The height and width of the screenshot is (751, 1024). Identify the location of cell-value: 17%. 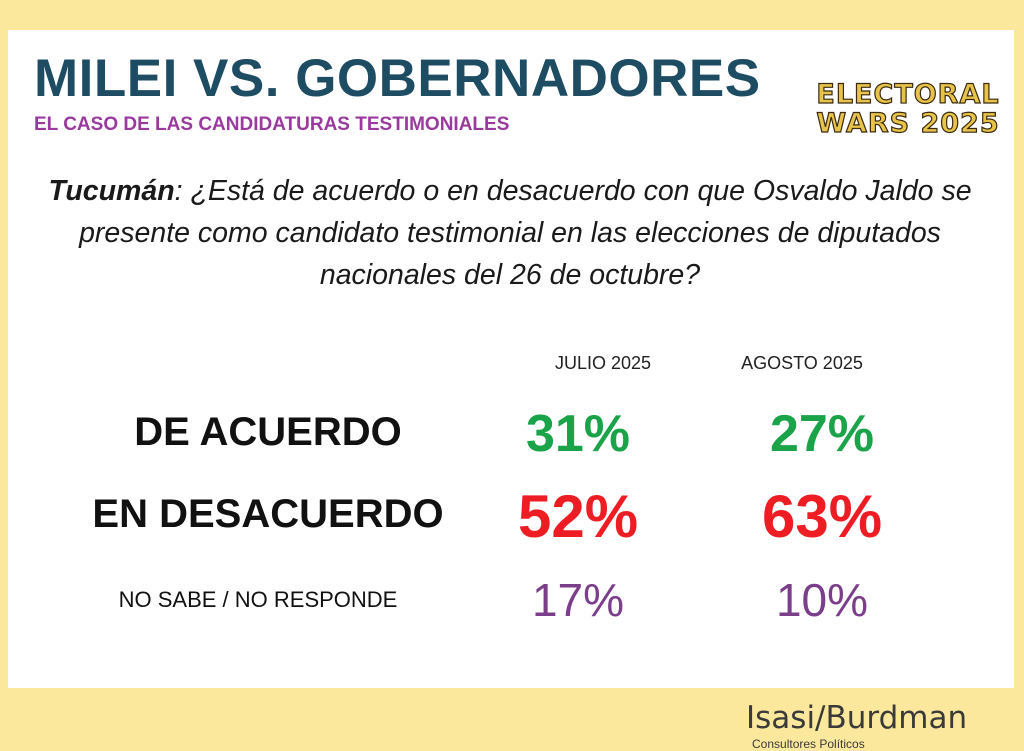
(578, 600).